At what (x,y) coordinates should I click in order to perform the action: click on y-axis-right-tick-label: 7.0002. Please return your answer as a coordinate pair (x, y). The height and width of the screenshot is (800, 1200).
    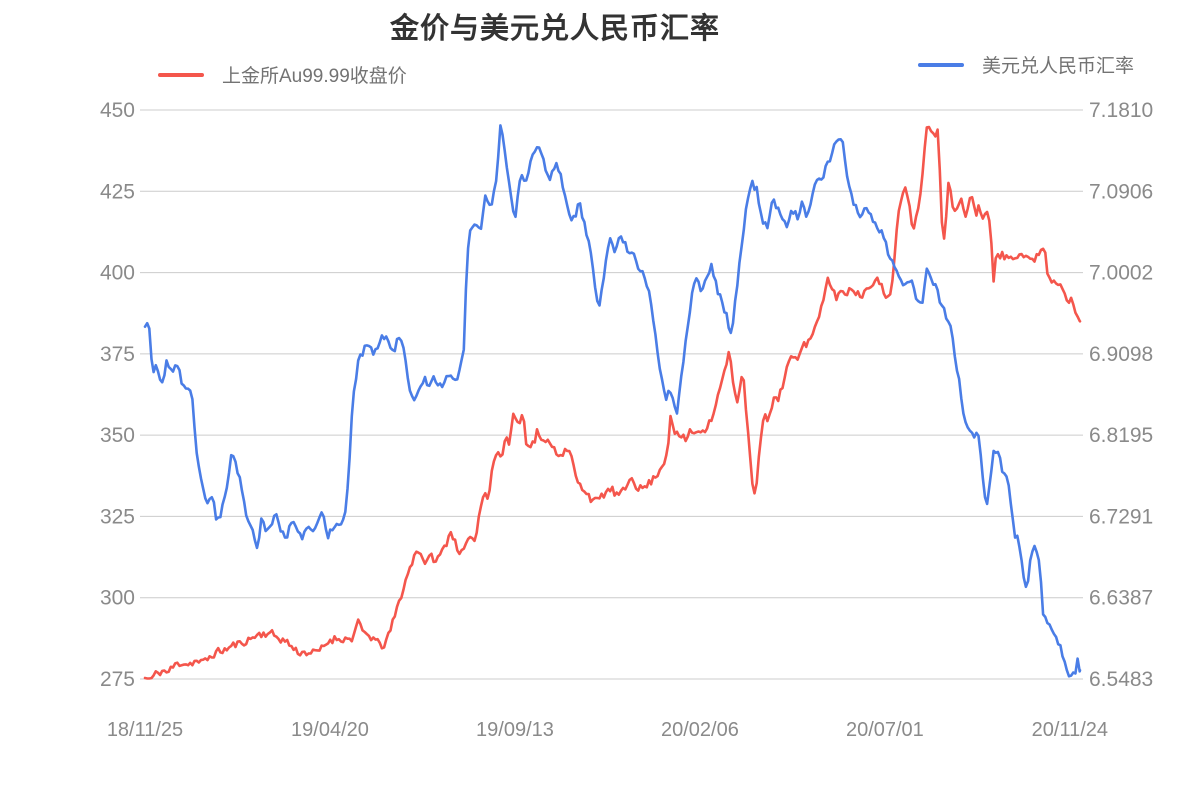
    Looking at the image, I should click on (1121, 273).